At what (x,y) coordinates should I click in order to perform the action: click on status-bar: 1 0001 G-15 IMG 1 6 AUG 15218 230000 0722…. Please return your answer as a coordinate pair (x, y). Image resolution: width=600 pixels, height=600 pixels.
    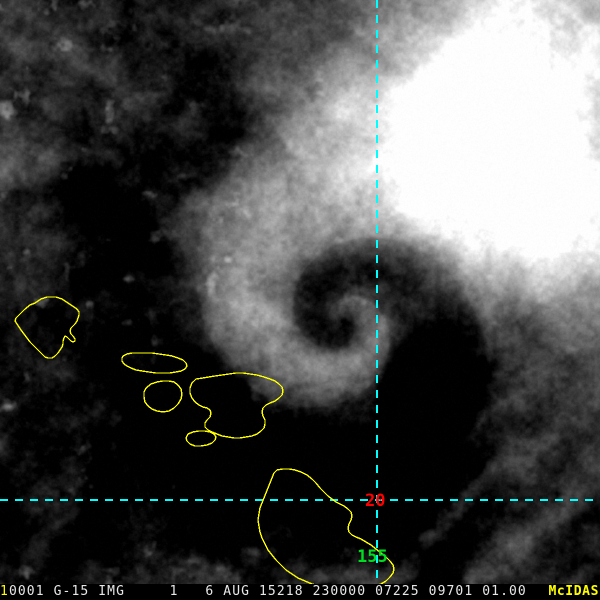
    Looking at the image, I should click on (300, 592).